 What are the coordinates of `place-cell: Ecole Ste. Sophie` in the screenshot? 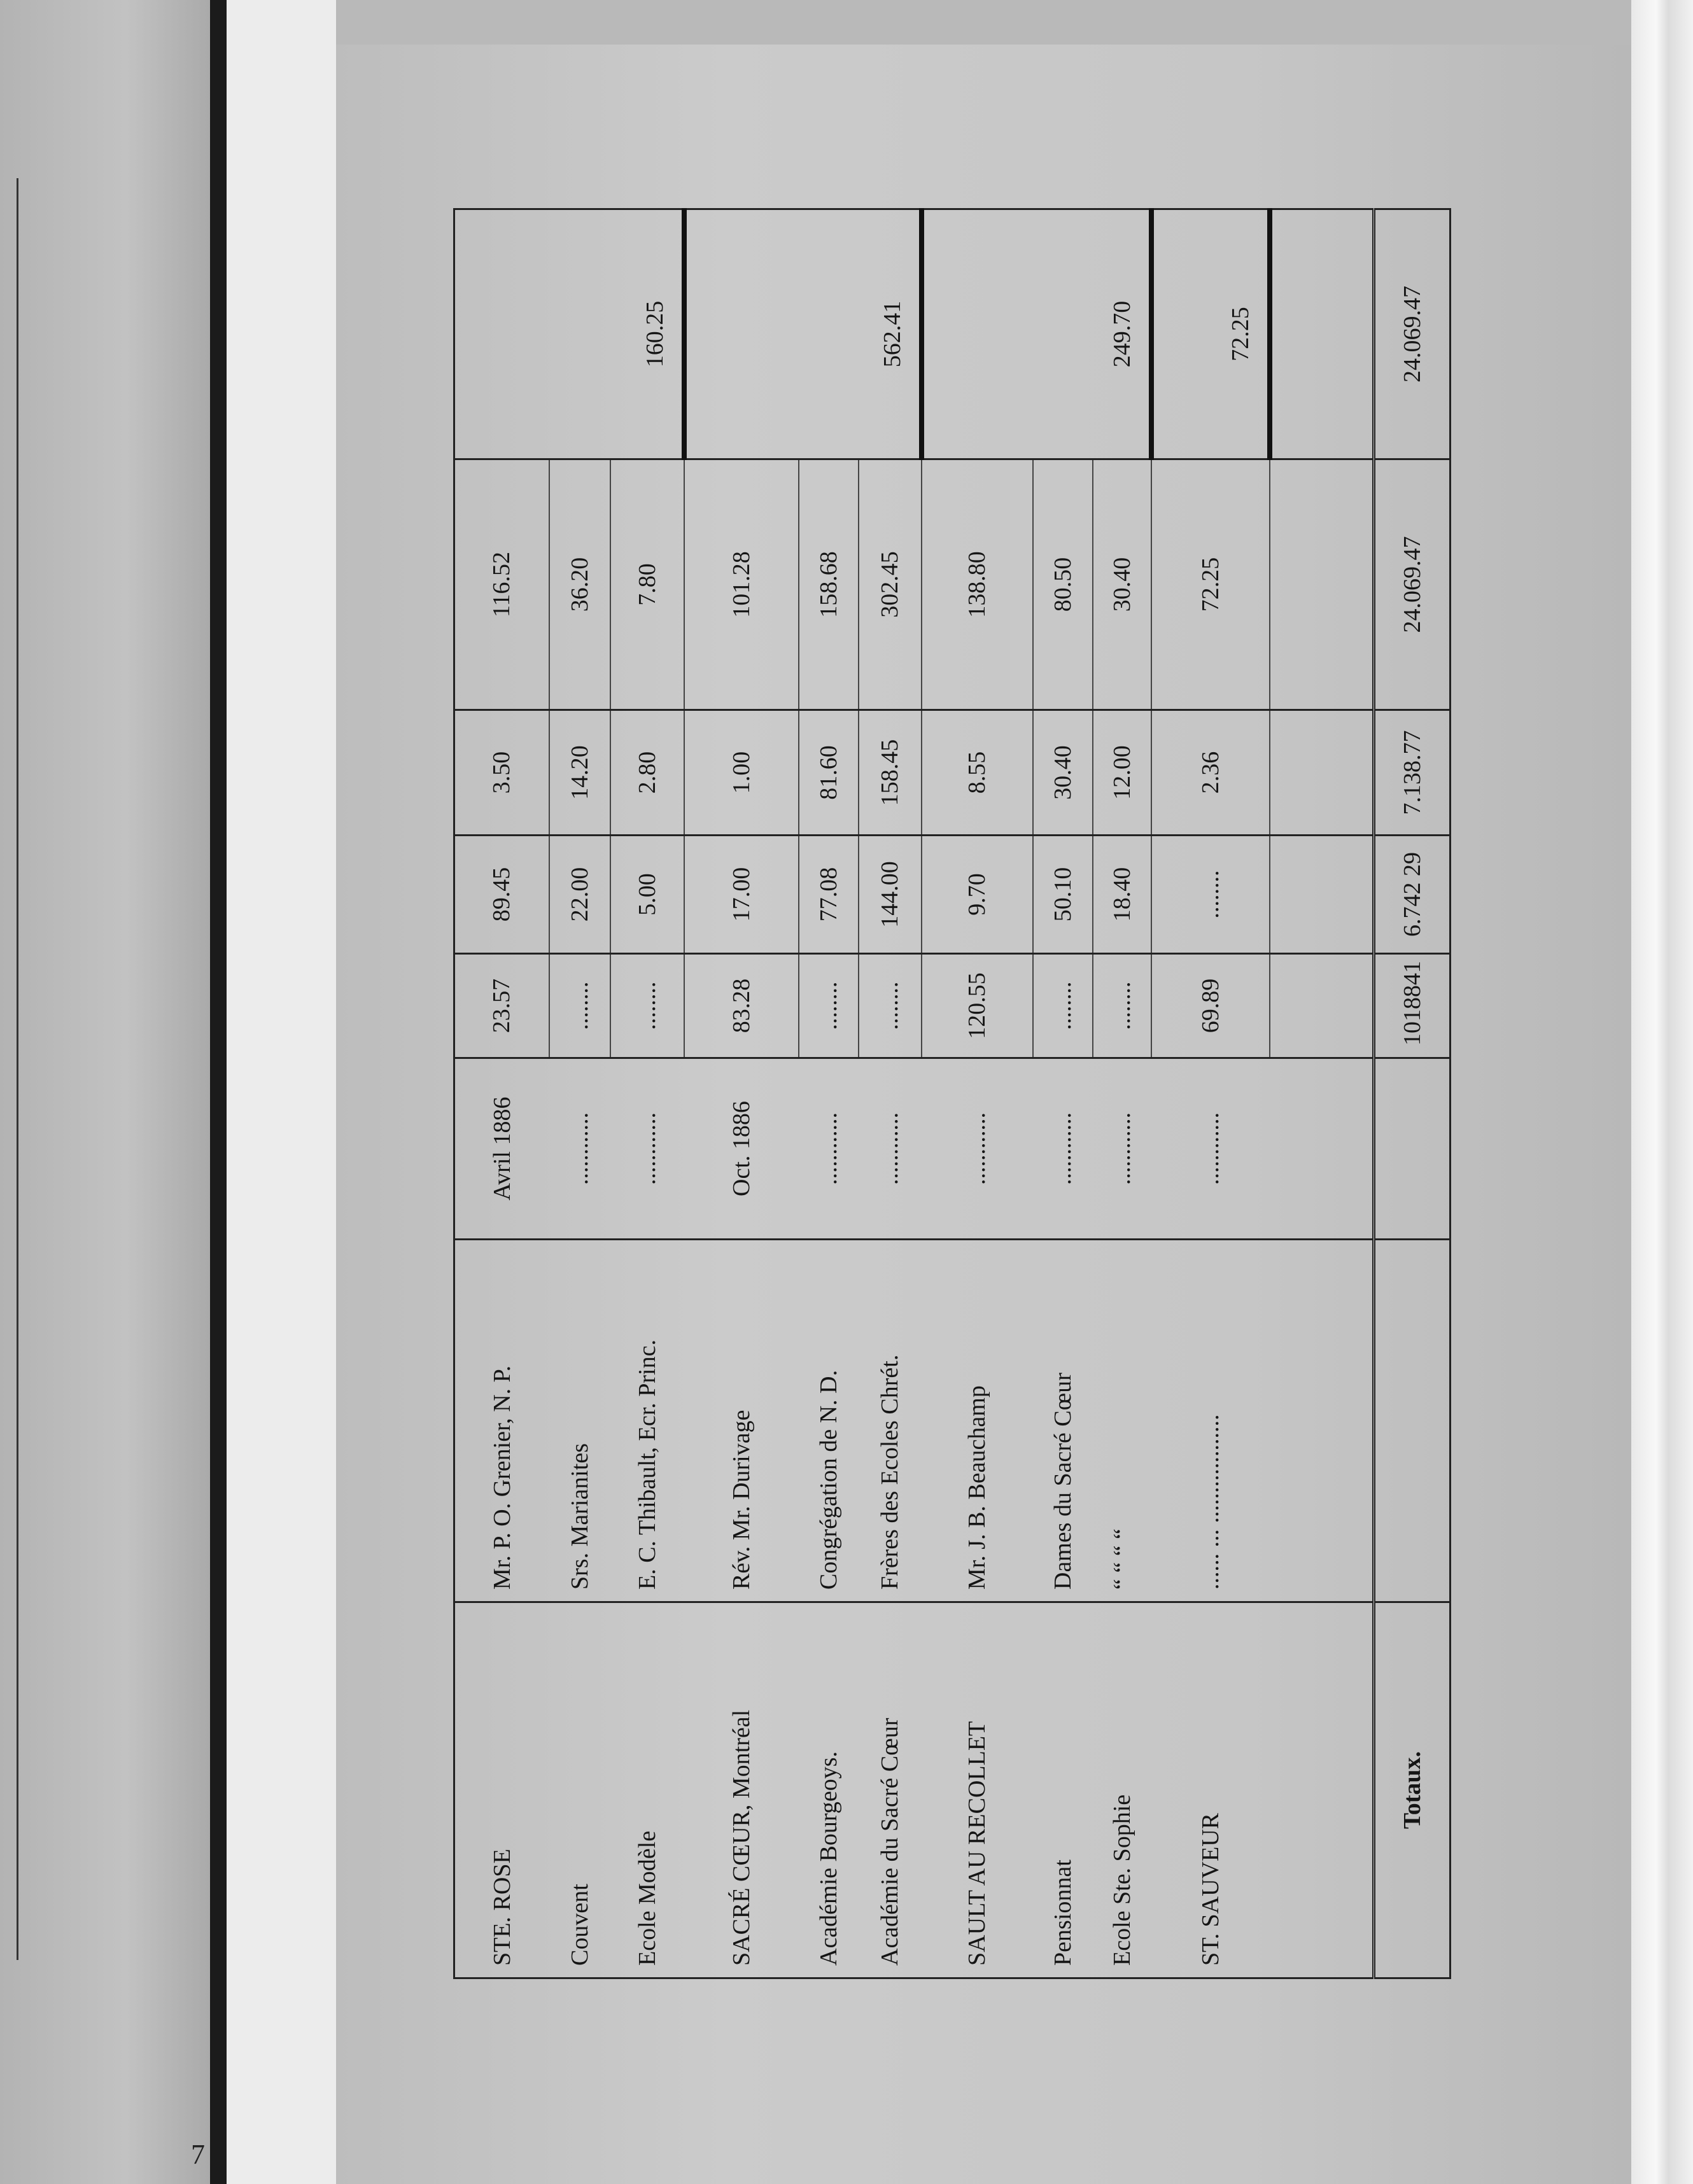 It's located at (1121, 1790).